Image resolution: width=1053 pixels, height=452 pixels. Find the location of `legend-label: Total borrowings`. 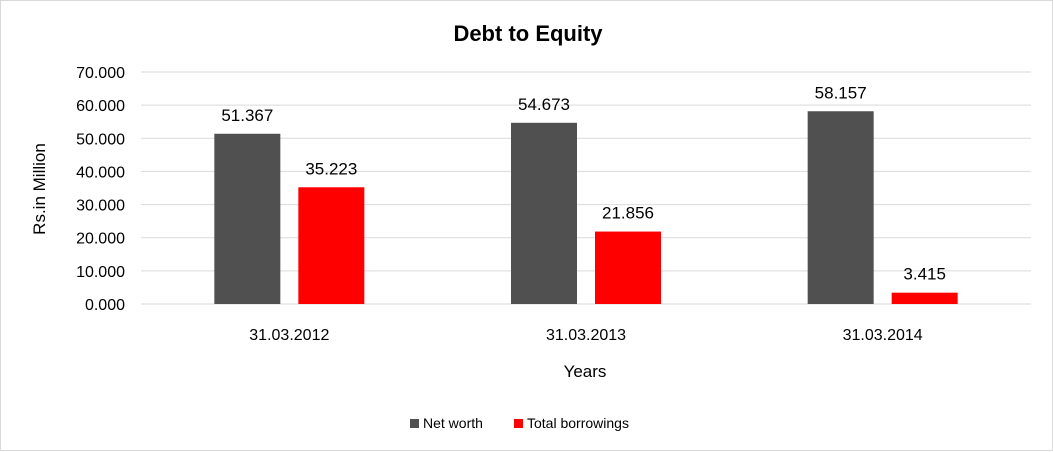

legend-label: Total borrowings is located at coordinates (578, 423).